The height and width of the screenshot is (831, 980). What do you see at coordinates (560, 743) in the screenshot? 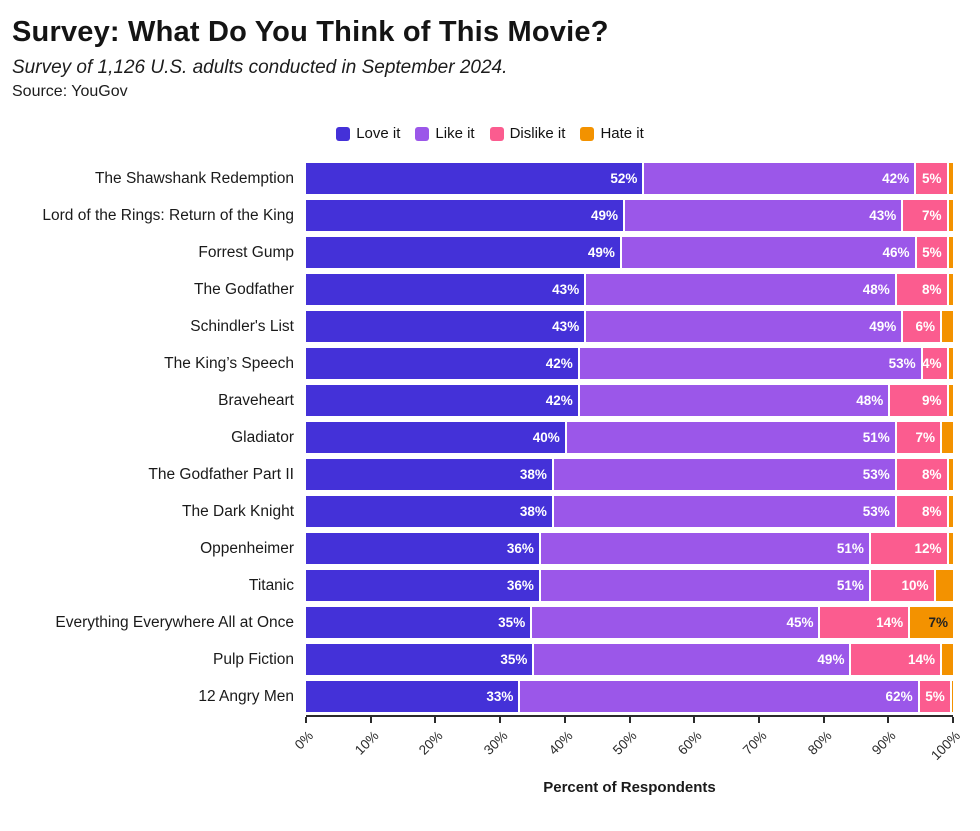
I see `x-tick-label: 40%` at bounding box center [560, 743].